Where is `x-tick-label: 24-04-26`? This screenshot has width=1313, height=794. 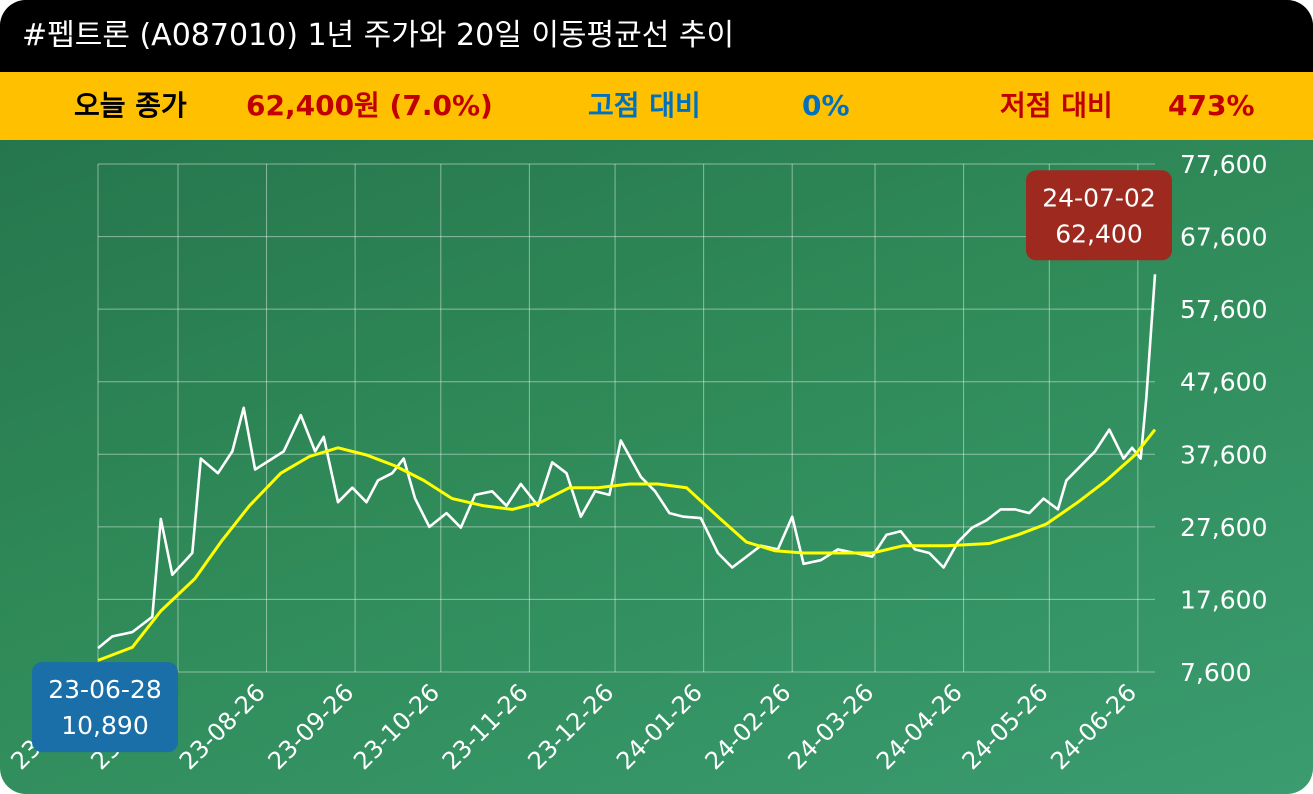
x-tick-label: 24-04-26 is located at coordinates (919, 726).